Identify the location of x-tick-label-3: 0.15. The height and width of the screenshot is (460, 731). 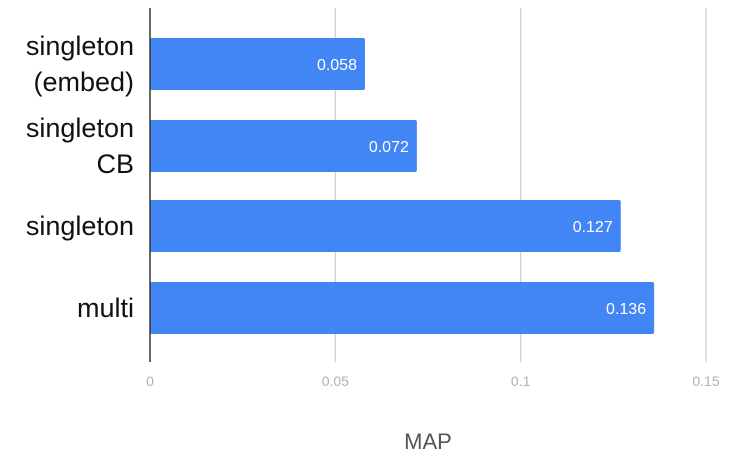
(705, 381).